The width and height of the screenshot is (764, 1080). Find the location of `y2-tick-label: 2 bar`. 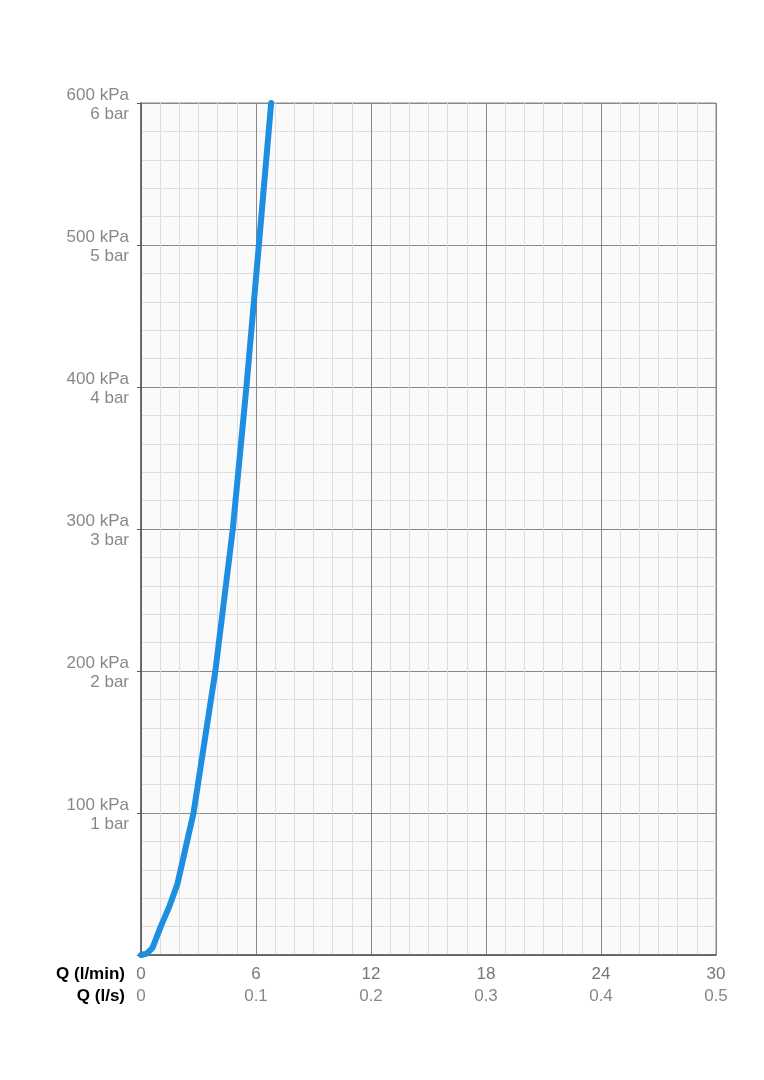

y2-tick-label: 2 bar is located at coordinates (110, 681).